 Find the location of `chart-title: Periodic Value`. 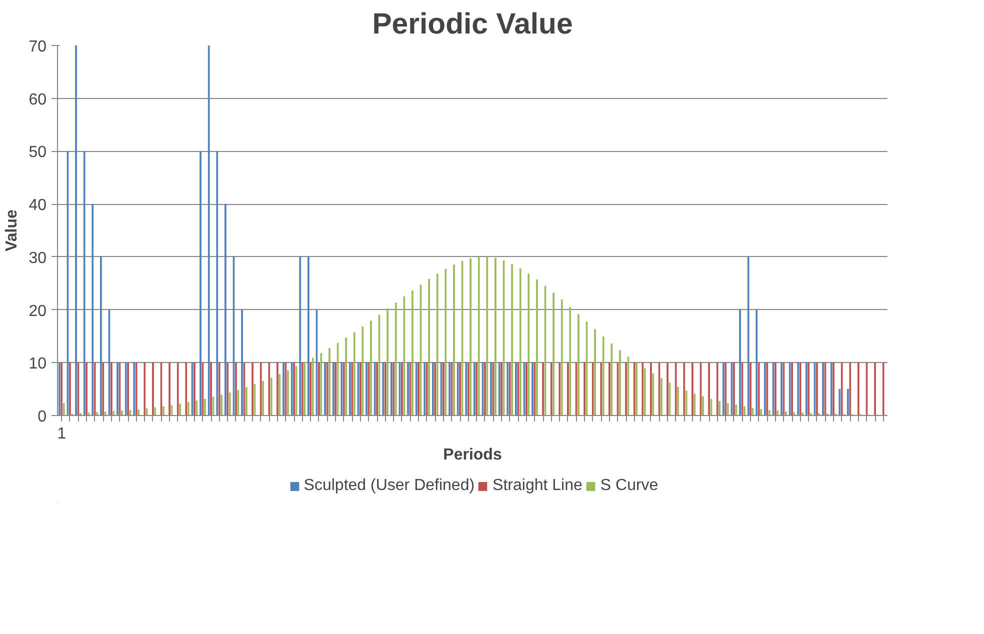

chart-title: Periodic Value is located at coordinates (472, 24).